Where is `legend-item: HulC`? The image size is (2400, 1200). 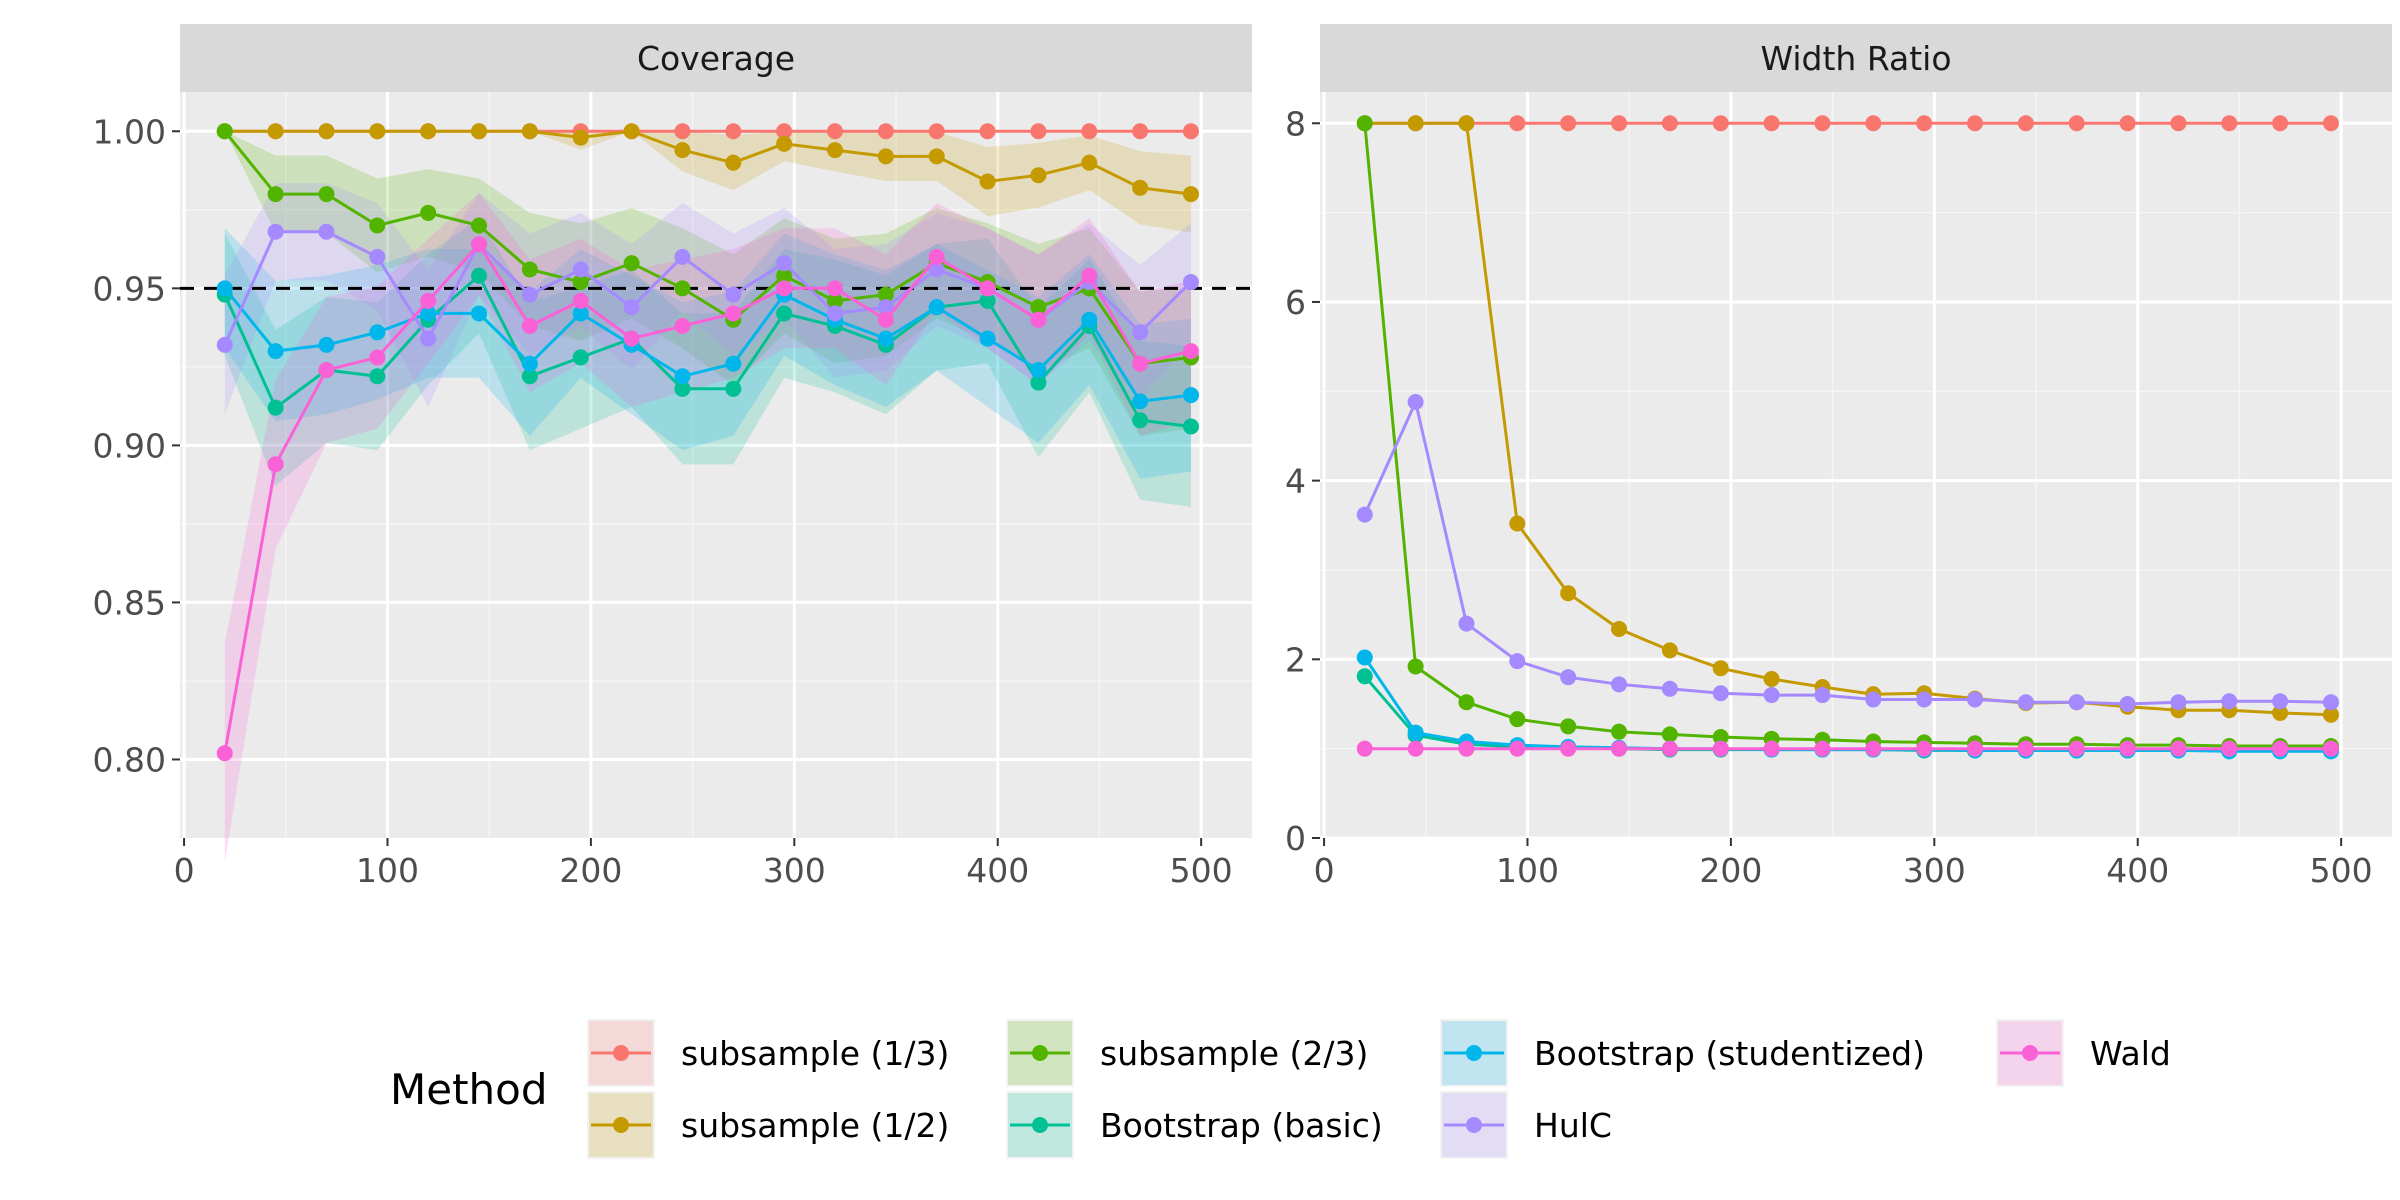
legend-item: HulC is located at coordinates (1526, 1125).